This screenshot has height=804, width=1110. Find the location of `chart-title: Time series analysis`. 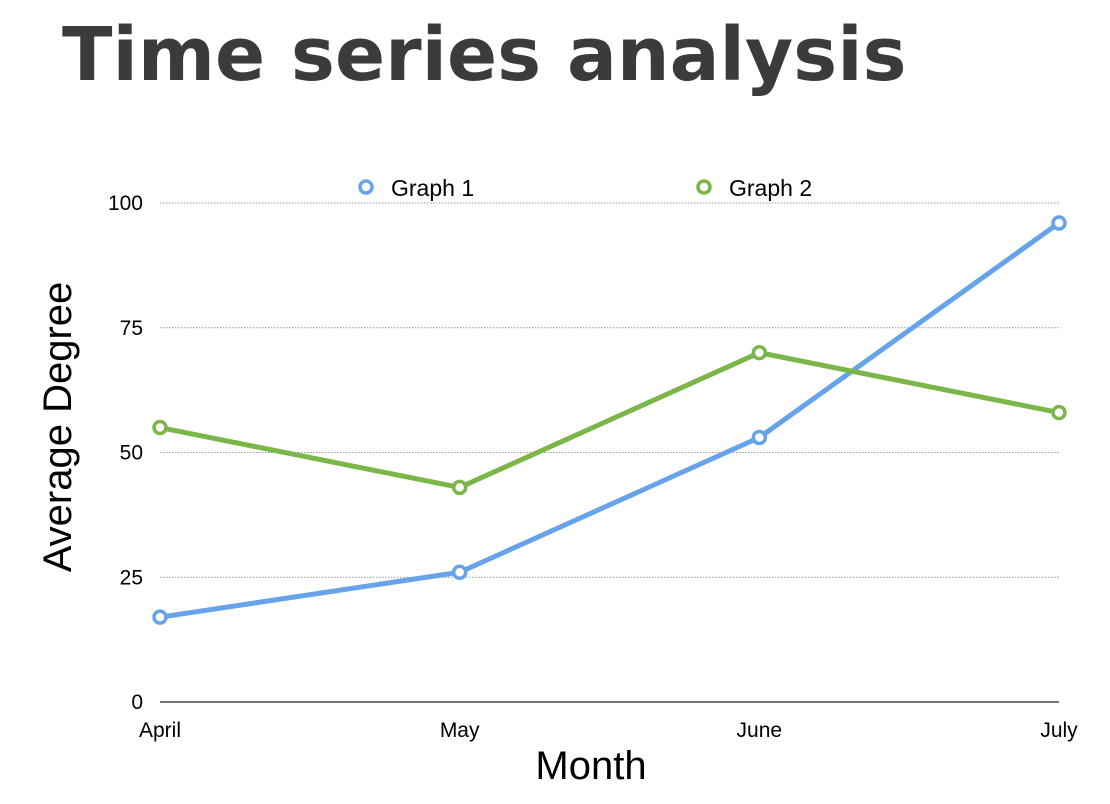

chart-title: Time series analysis is located at coordinates (484, 55).